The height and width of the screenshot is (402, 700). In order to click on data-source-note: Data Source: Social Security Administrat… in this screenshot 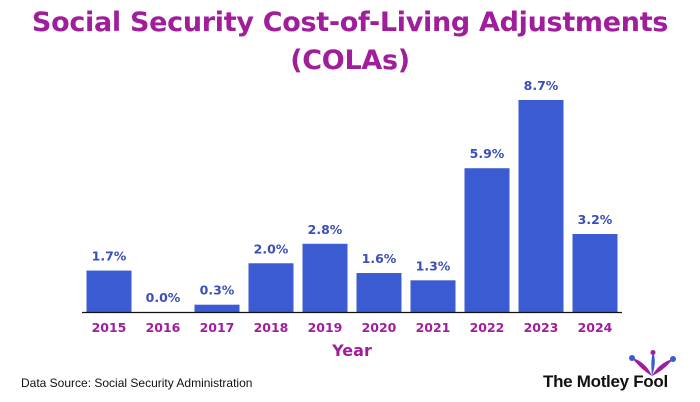, I will do `click(137, 383)`.